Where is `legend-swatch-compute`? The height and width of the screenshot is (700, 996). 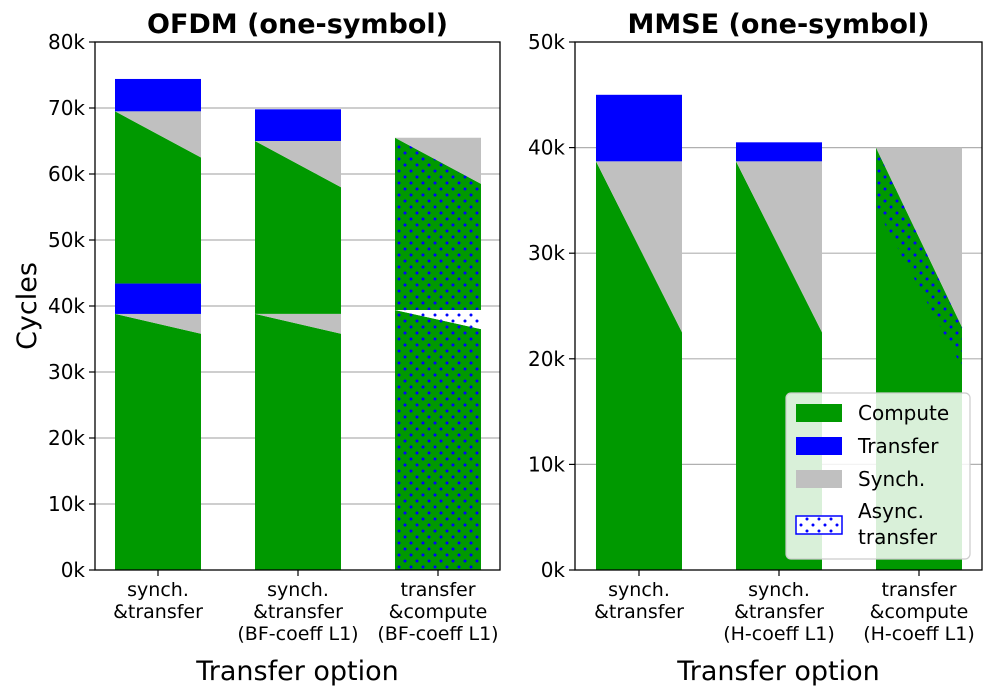
legend-swatch-compute is located at coordinates (819, 413).